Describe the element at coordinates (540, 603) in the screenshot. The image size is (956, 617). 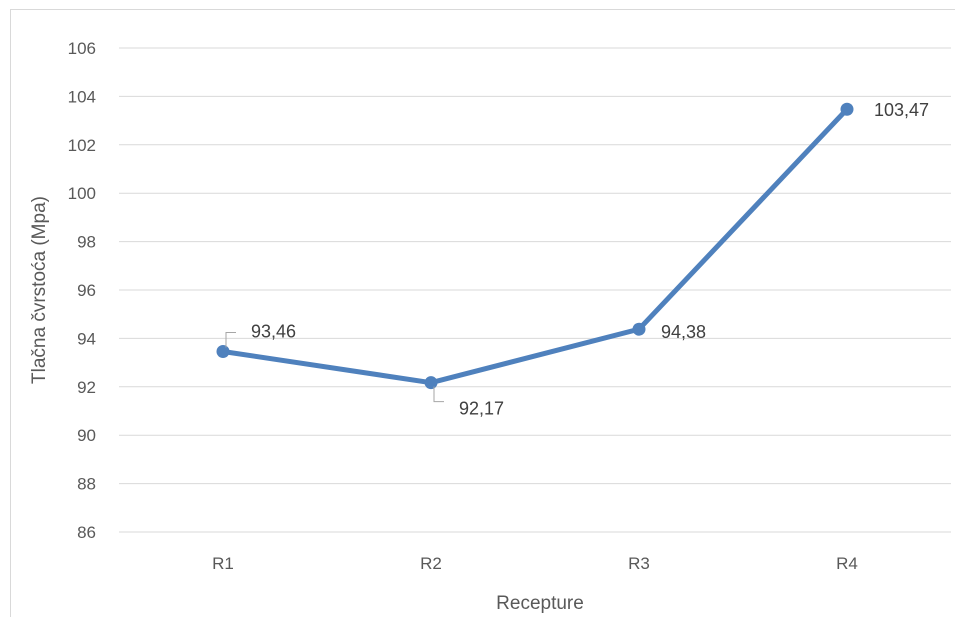
I see `x-axis-title: Recepture` at that location.